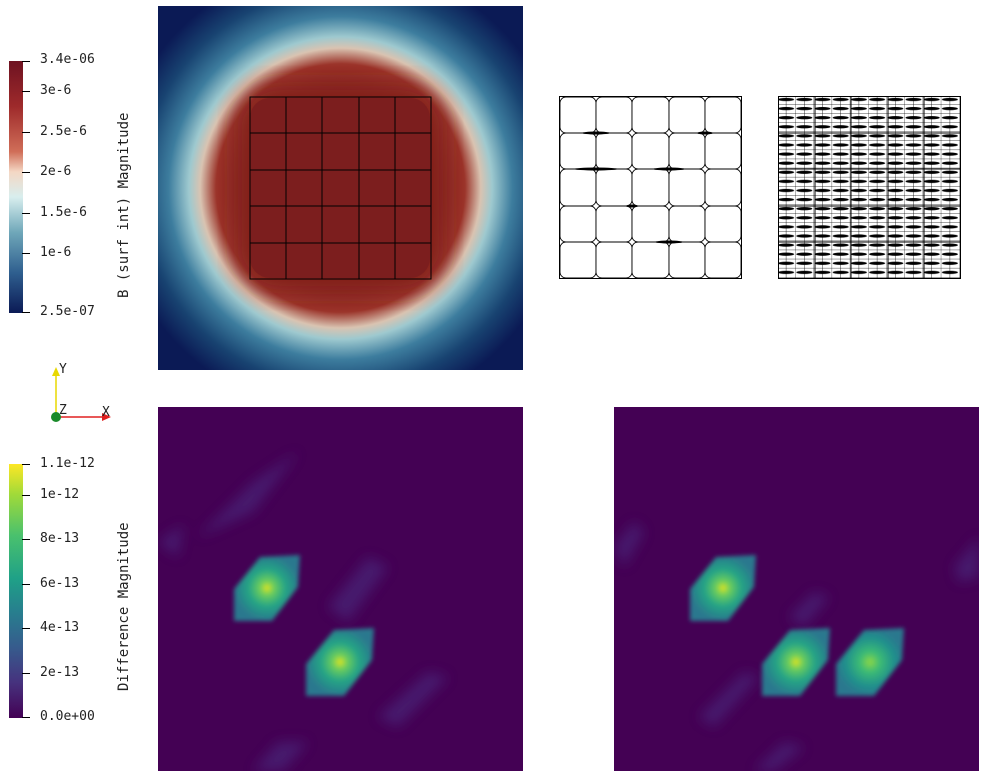 The height and width of the screenshot is (778, 986). I want to click on colorbar-top-gradient, so click(16, 187).